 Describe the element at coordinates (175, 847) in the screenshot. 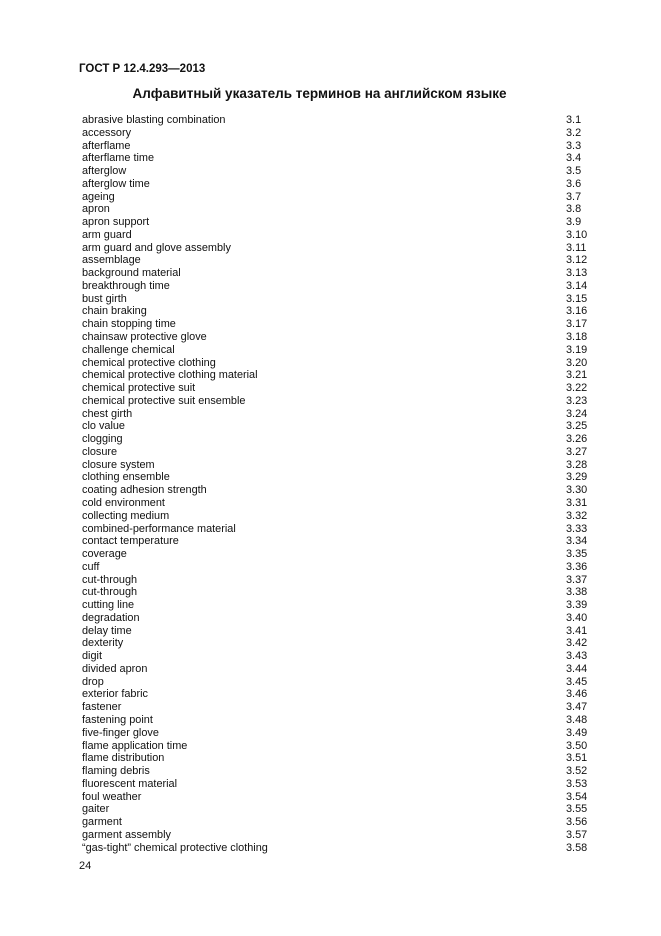

I see `index-term: “gas-tight” chemical protective clothing` at that location.